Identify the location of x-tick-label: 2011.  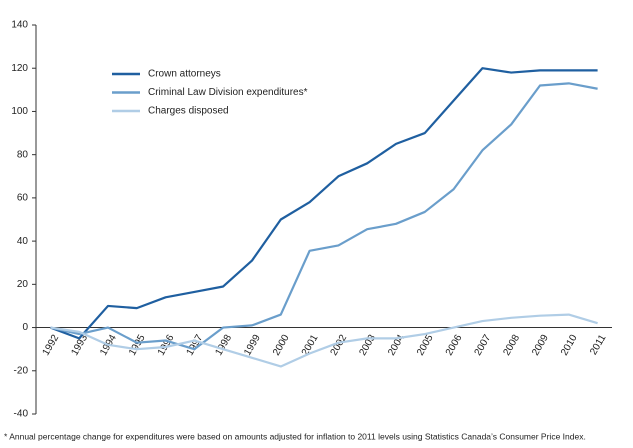
(598, 345).